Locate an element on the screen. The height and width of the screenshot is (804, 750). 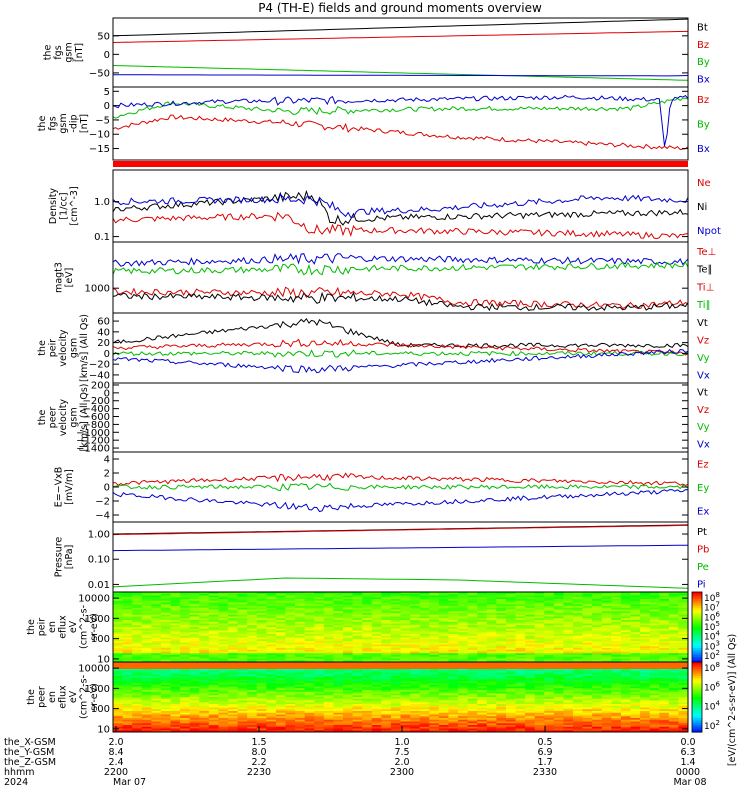
panel-3: Ne Ni Npot 1.0 0.1 Density[1/cc][cm^-3] is located at coordinates (384, 206).